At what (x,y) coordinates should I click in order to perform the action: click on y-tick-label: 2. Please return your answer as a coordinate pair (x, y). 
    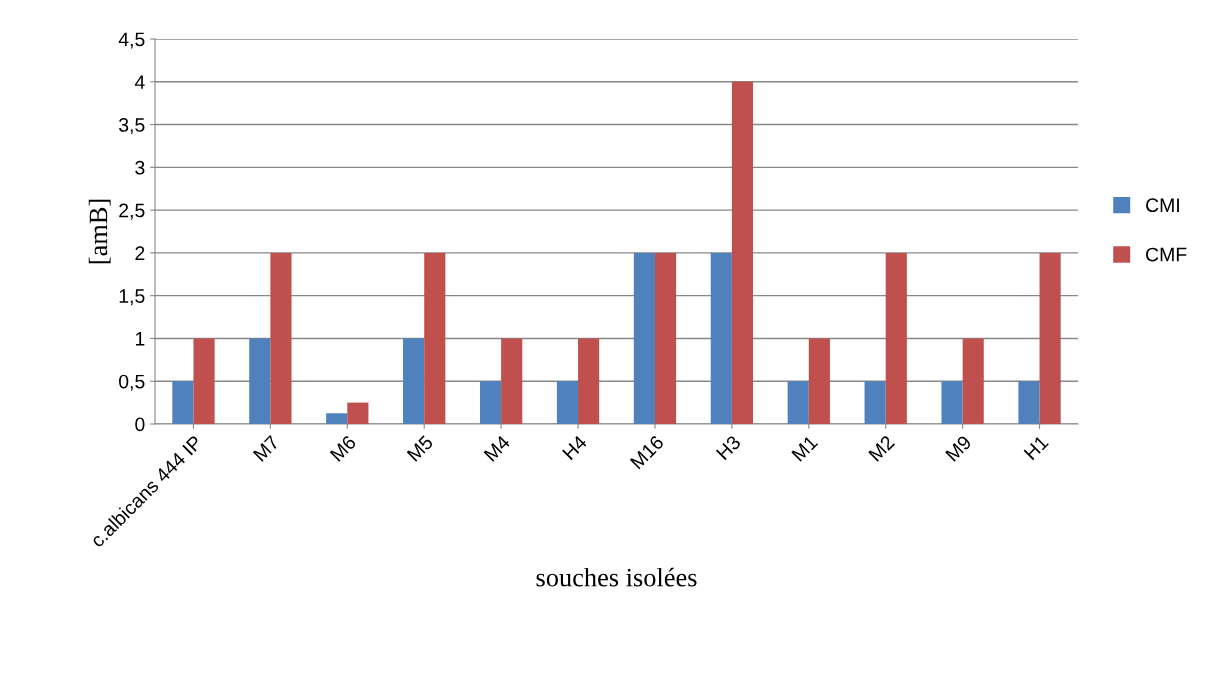
    Looking at the image, I should click on (140, 253).